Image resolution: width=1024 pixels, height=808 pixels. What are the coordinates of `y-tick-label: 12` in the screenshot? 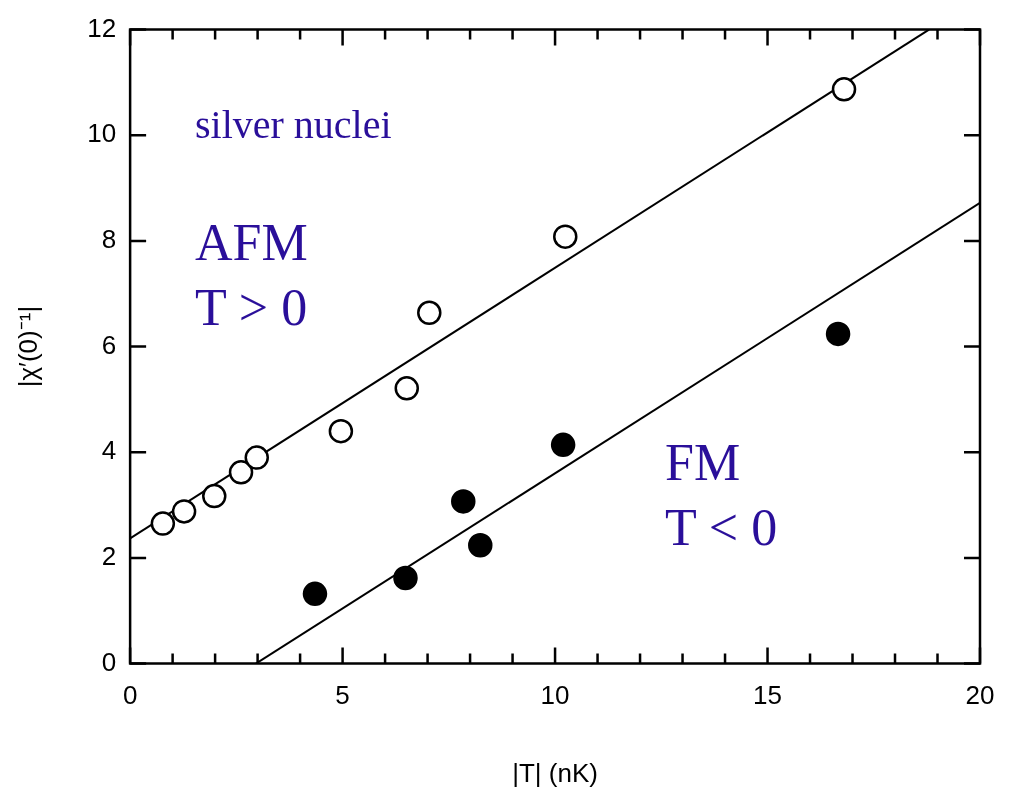 It's located at (102, 27).